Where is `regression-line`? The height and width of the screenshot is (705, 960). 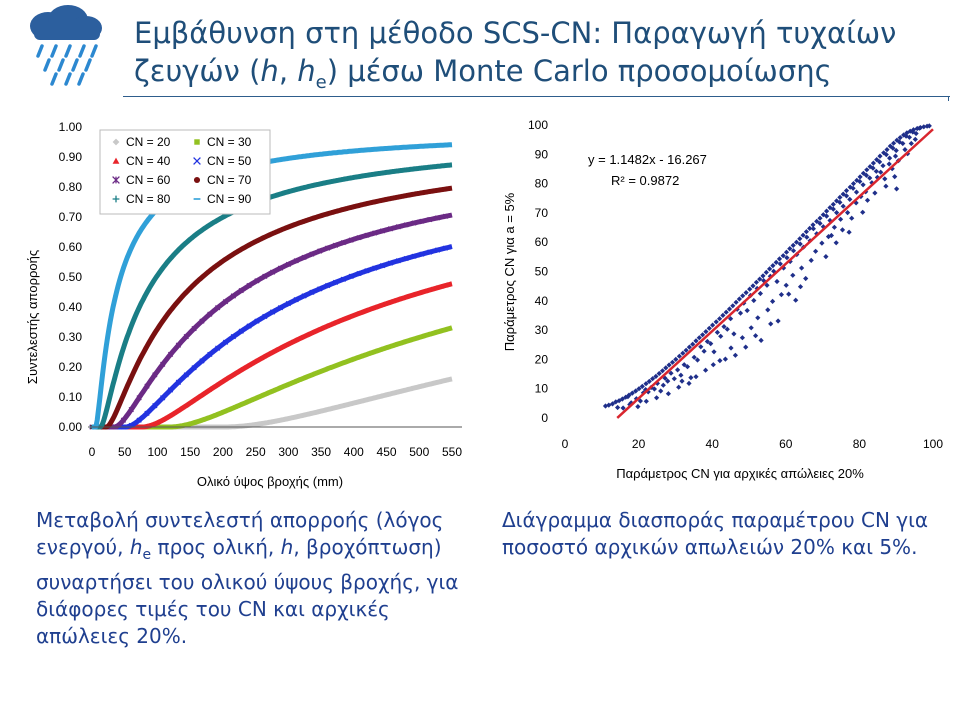 regression-line is located at coordinates (775, 273).